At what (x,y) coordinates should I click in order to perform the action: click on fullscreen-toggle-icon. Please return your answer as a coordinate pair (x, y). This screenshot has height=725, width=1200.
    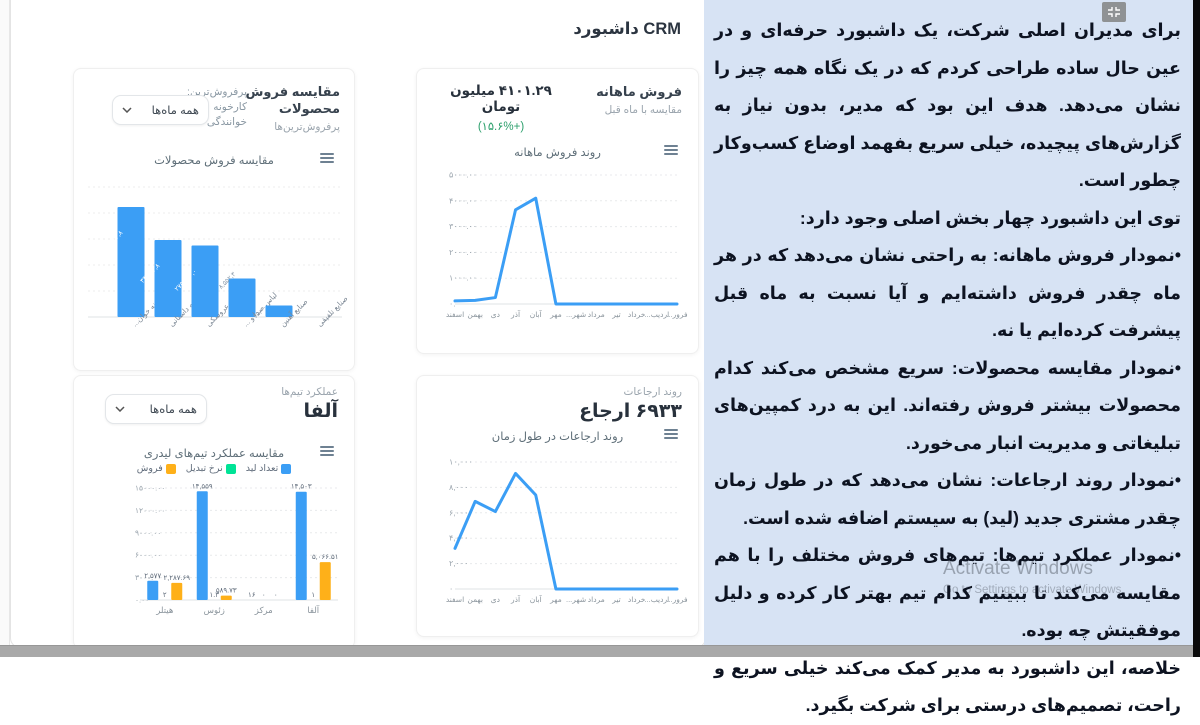
    Looking at the image, I should click on (1114, 12).